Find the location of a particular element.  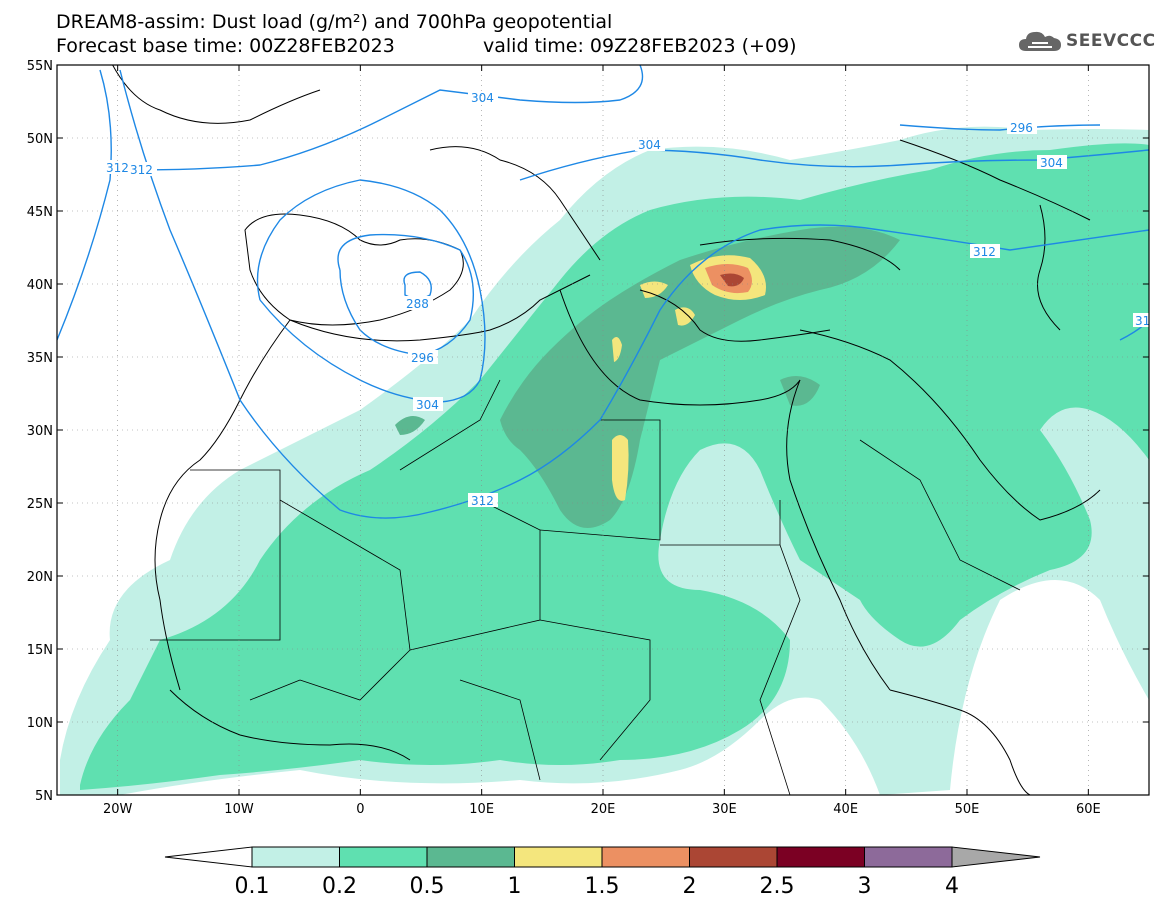

colorbar-label: 1 is located at coordinates (515, 886).